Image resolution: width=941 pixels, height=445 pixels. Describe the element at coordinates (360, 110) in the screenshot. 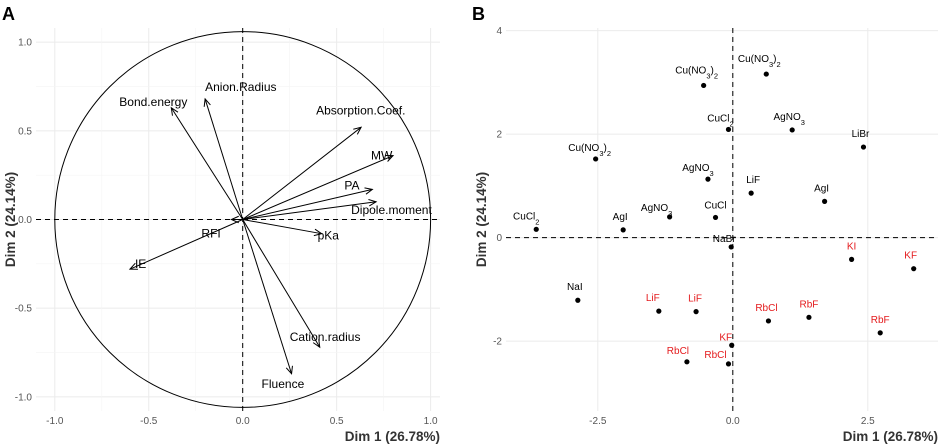

I see `vector-label-absorption-coef: Absorption.Coef.` at that location.